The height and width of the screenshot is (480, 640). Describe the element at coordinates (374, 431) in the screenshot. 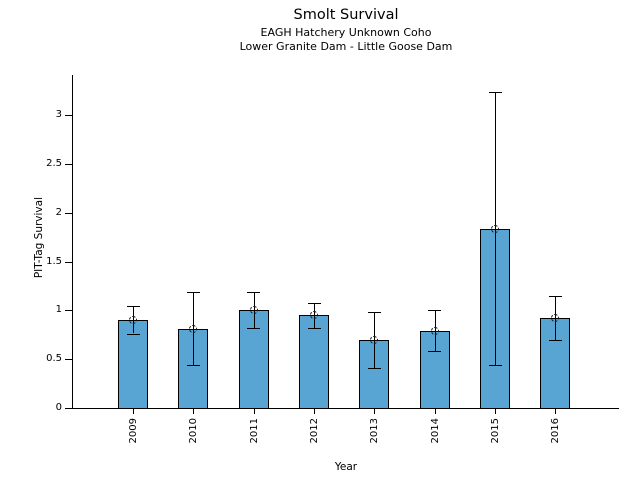

I see `x-tick-label: 2013` at that location.